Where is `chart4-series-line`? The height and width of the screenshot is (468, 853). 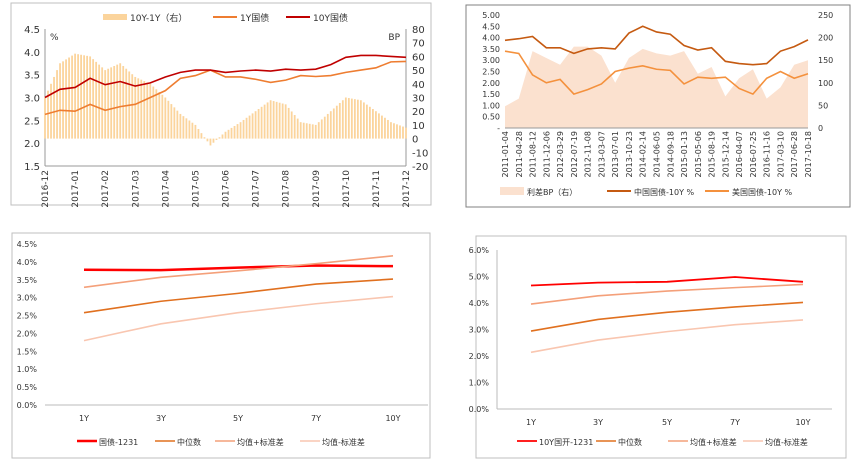 chart4-series-line is located at coordinates (667, 281).